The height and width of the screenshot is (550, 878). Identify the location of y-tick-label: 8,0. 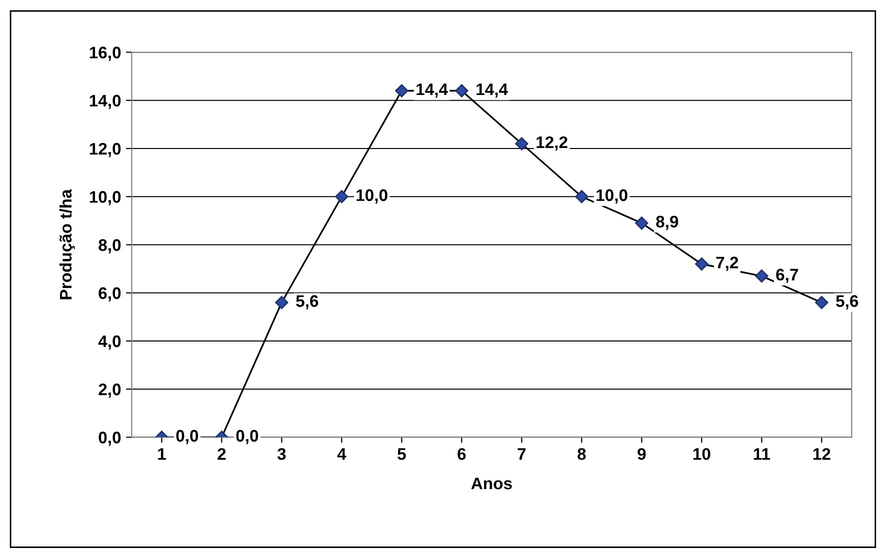
(109, 246).